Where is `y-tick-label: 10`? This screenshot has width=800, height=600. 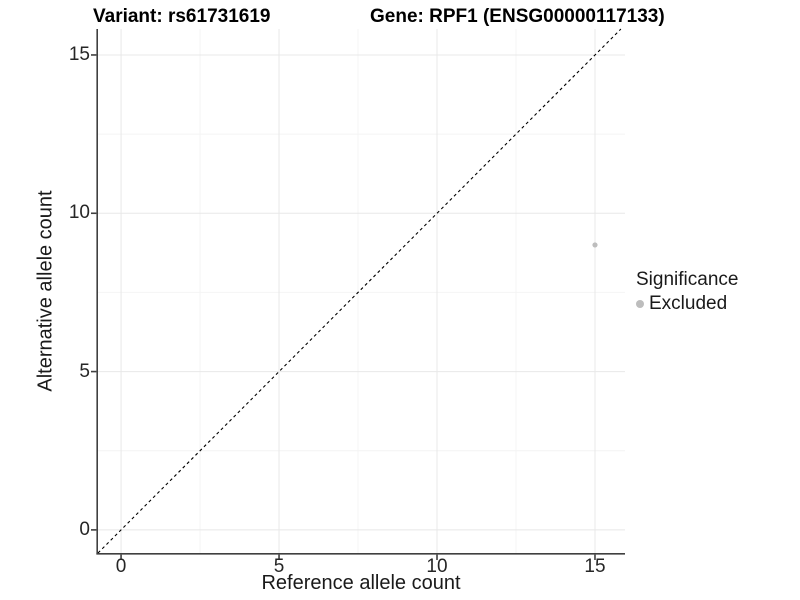
y-tick-label: 10 is located at coordinates (79, 213).